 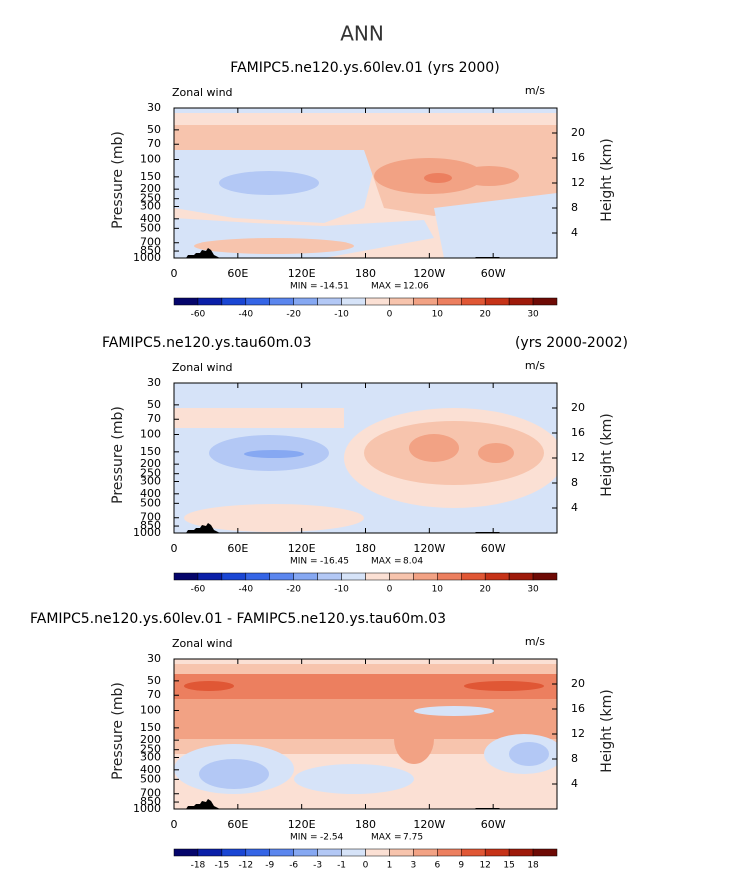 I want to click on y2-tick-label: 16, so click(x=578, y=432).